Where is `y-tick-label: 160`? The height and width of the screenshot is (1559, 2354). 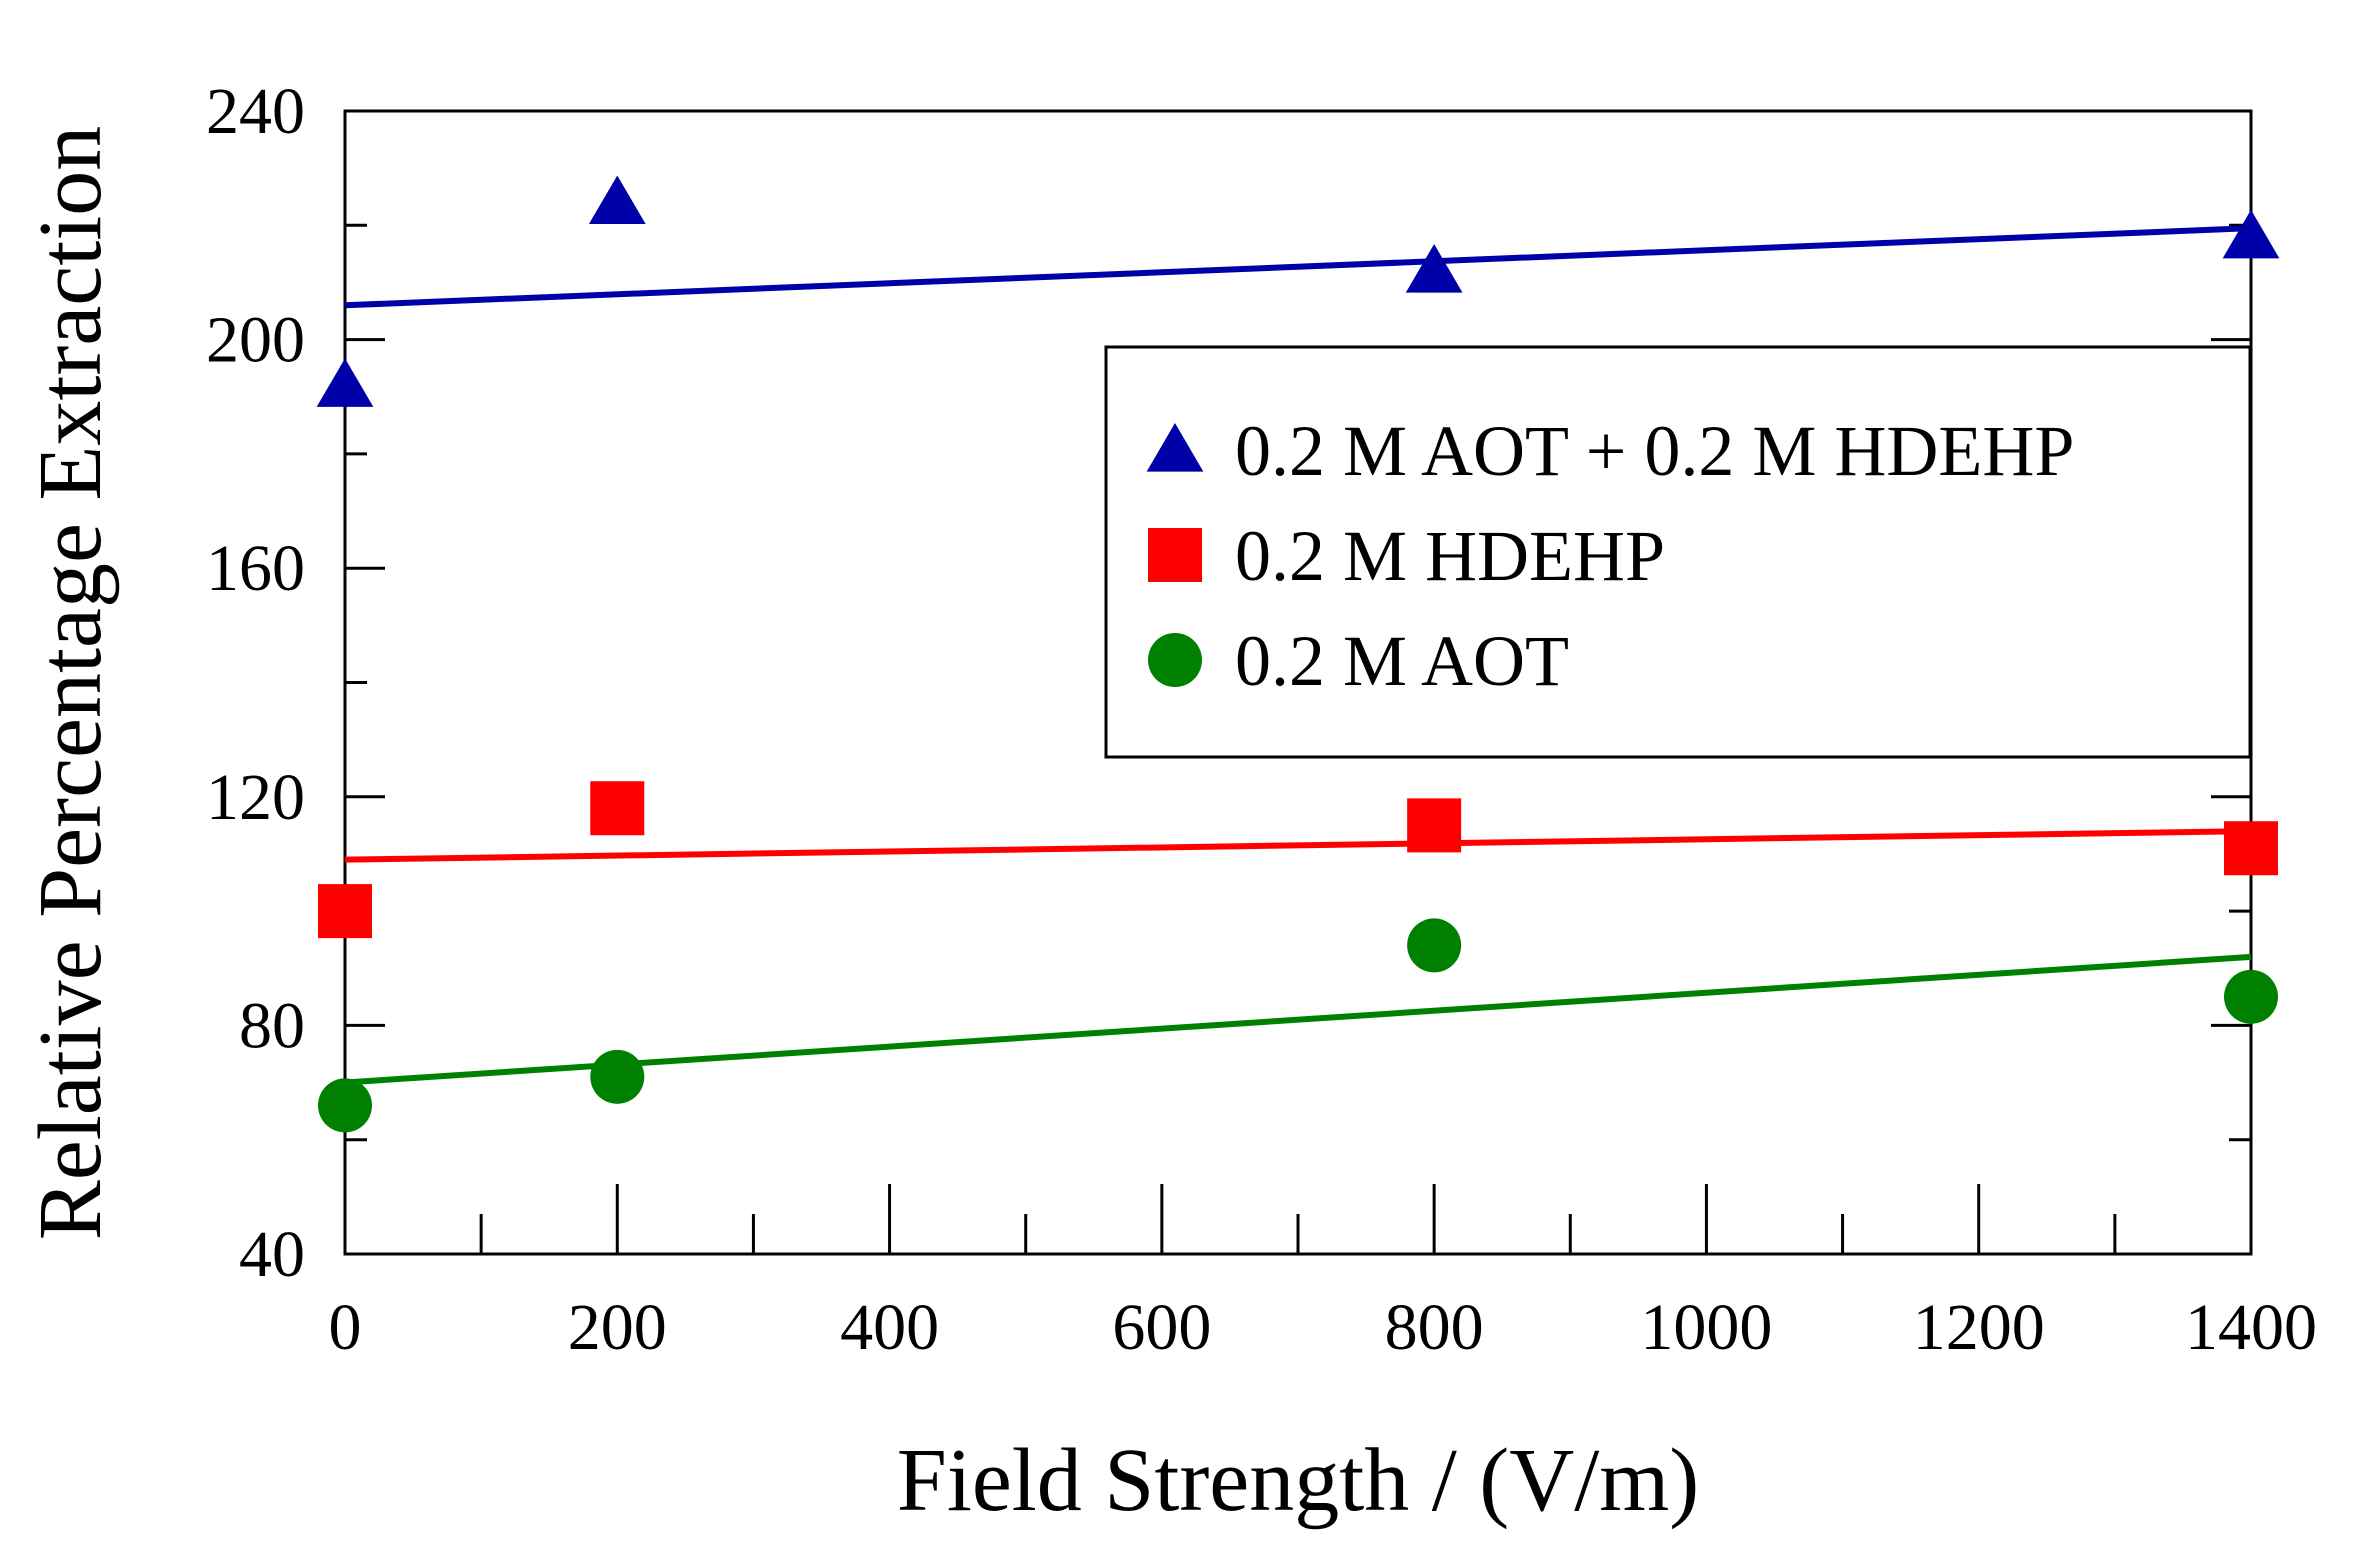
y-tick-label: 160 is located at coordinates (255, 568).